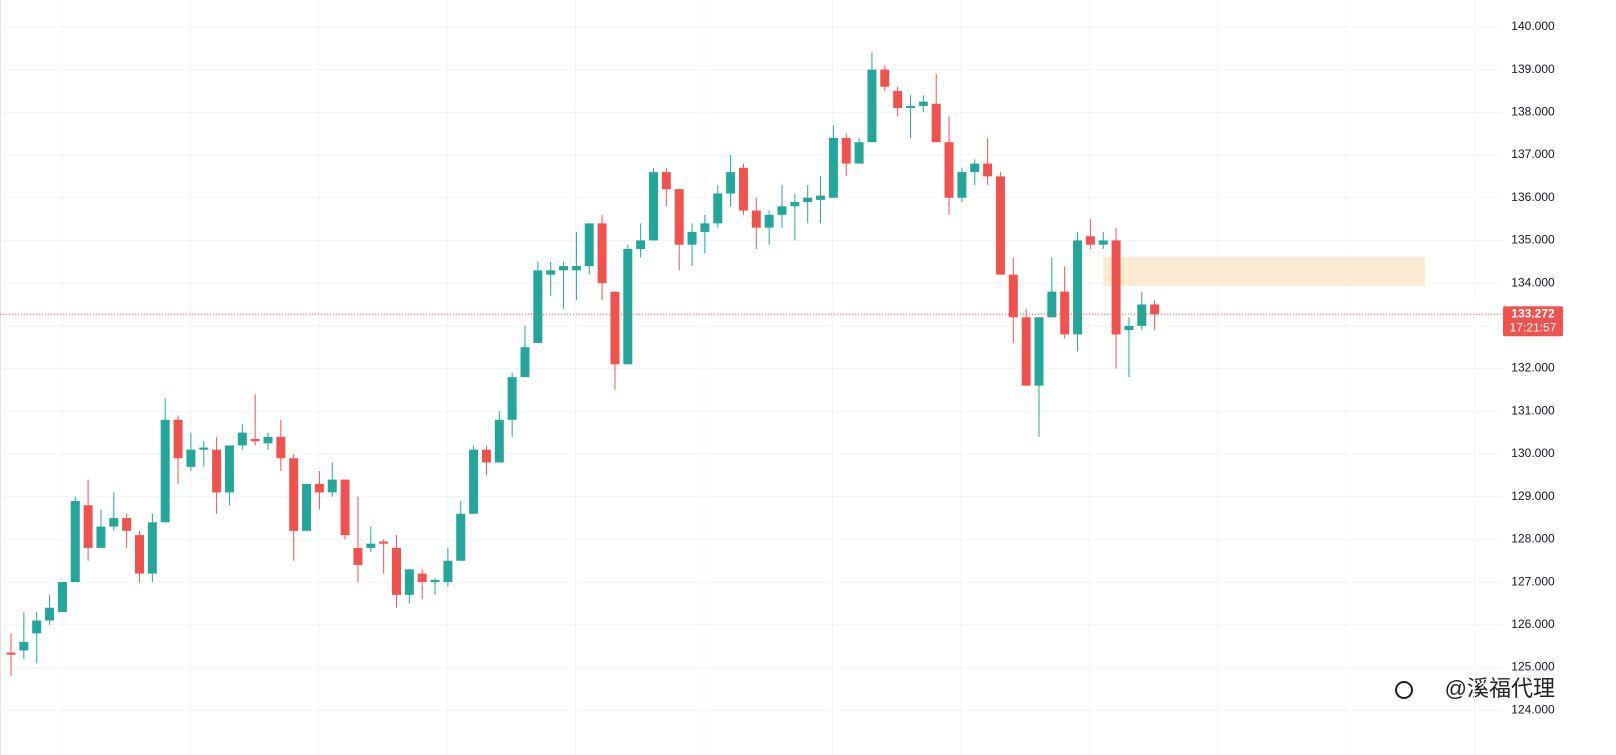 The height and width of the screenshot is (755, 1616). Describe the element at coordinates (1533, 624) in the screenshot. I see `y-tick-label: 126.000` at that location.